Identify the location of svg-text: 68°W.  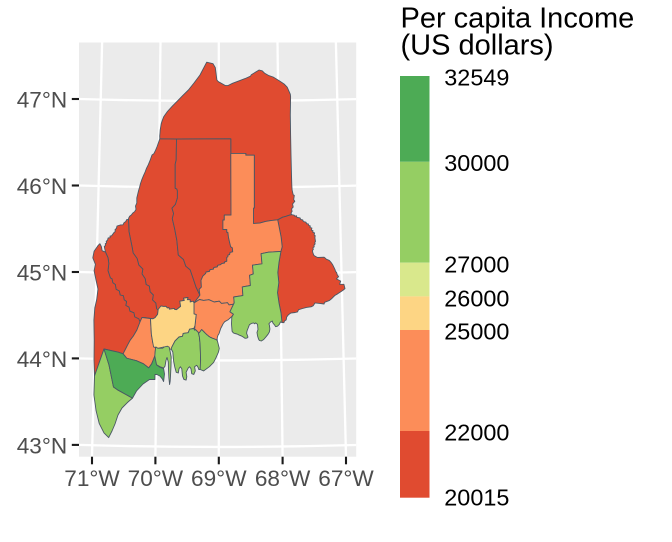
(283, 478).